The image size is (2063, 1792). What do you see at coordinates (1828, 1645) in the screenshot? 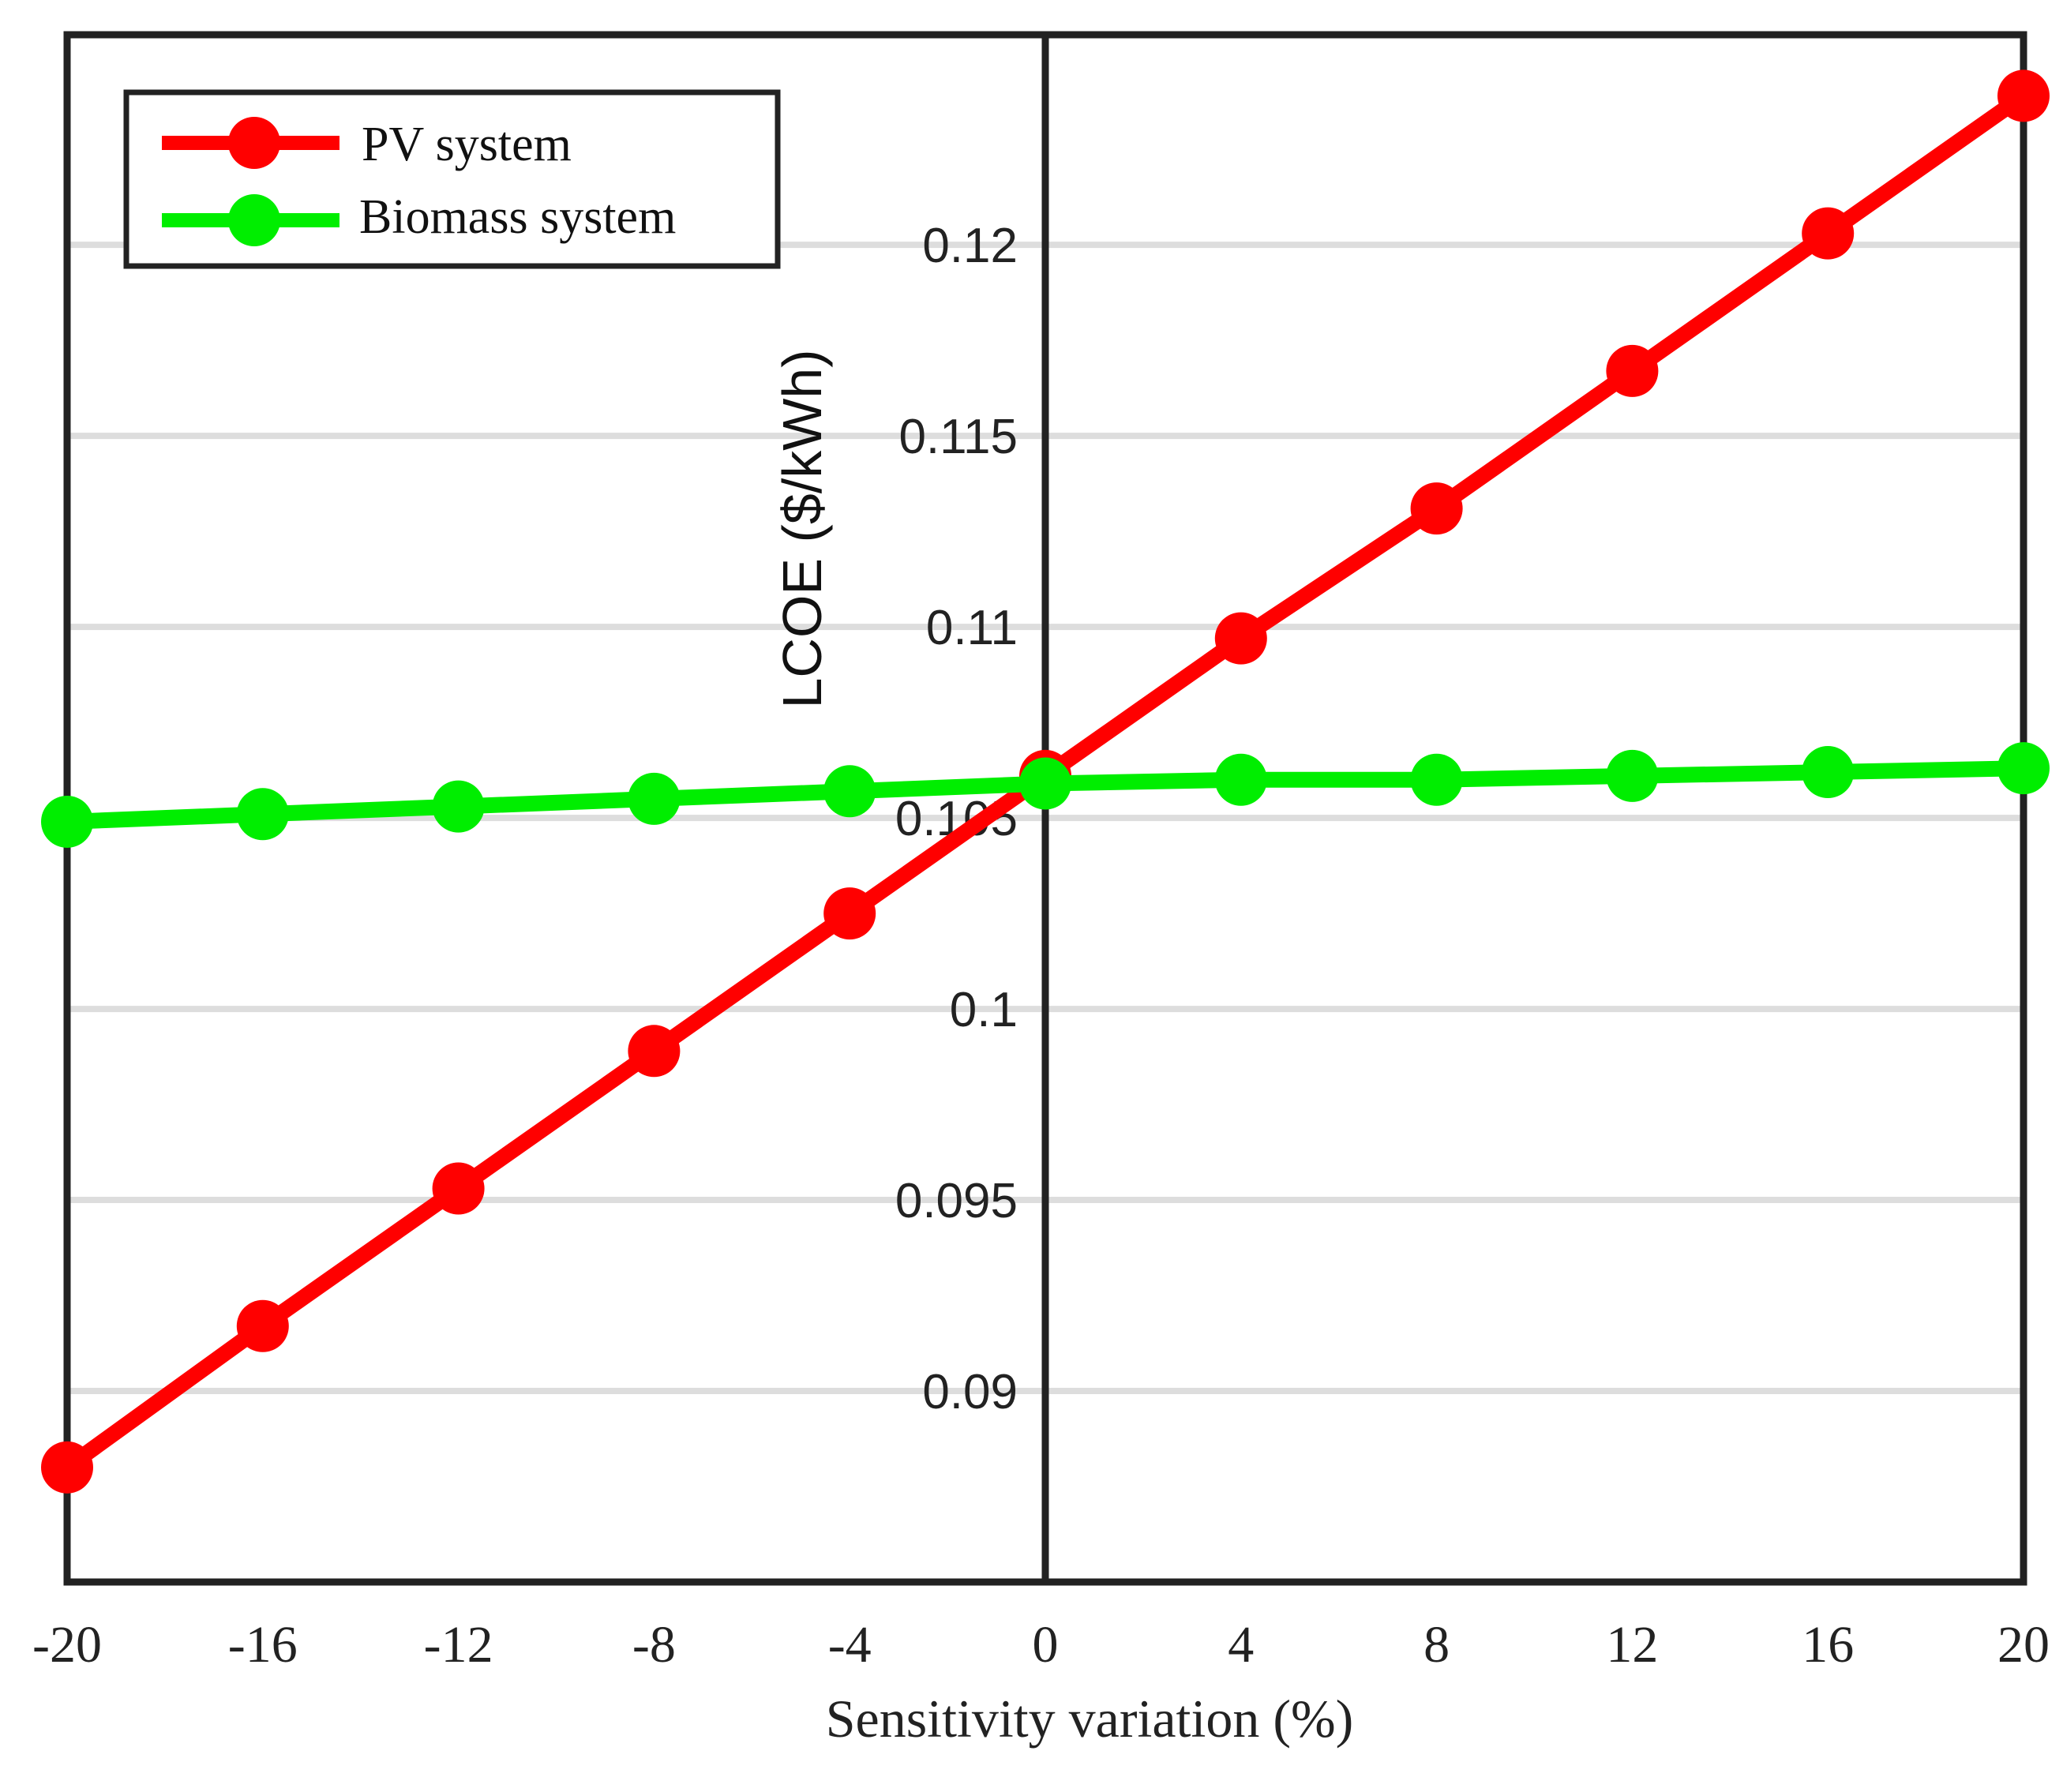
I see `x-tick-label: 16` at bounding box center [1828, 1645].